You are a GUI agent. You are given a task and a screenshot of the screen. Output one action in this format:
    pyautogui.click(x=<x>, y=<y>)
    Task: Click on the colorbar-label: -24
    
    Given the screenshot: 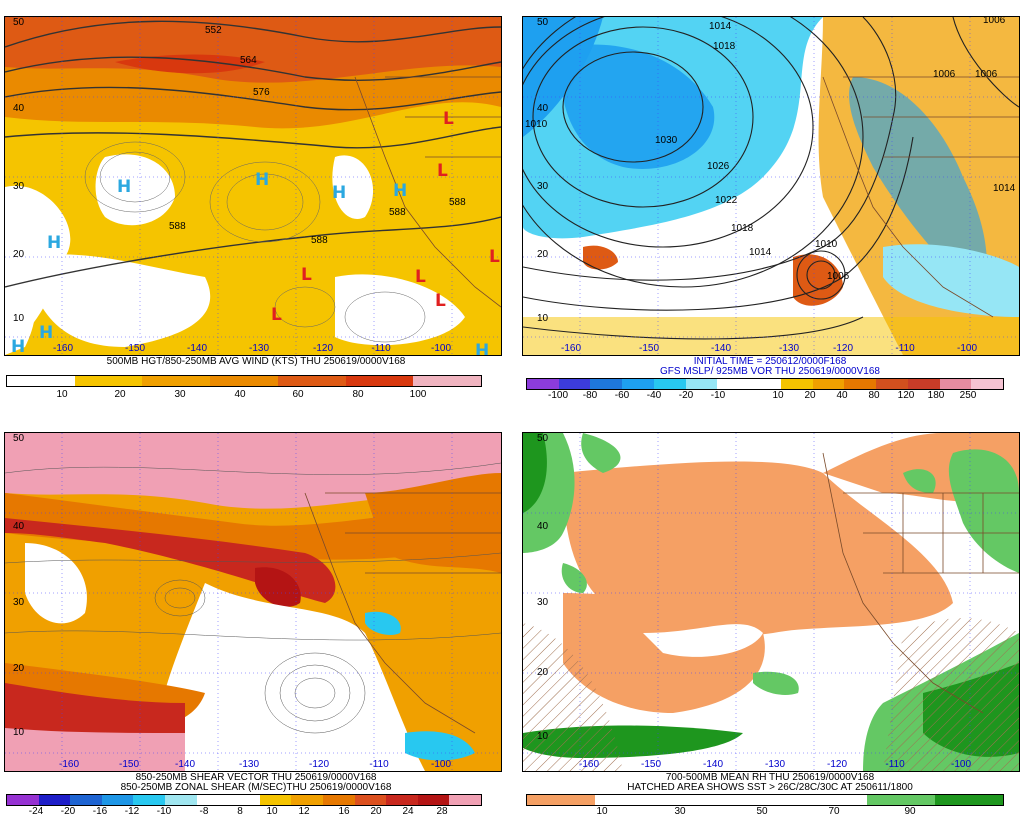 What is the action you would take?
    pyautogui.click(x=36, y=811)
    